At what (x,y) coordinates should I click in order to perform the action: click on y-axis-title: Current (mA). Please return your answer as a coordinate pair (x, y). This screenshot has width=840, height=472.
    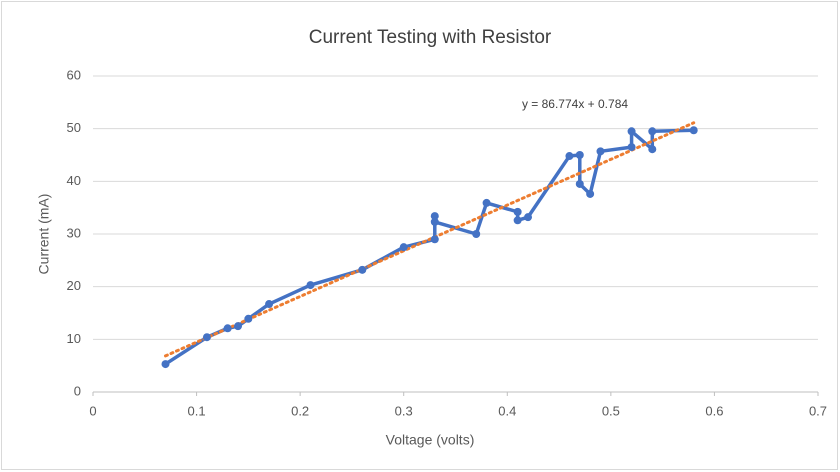
    Looking at the image, I should click on (44, 234).